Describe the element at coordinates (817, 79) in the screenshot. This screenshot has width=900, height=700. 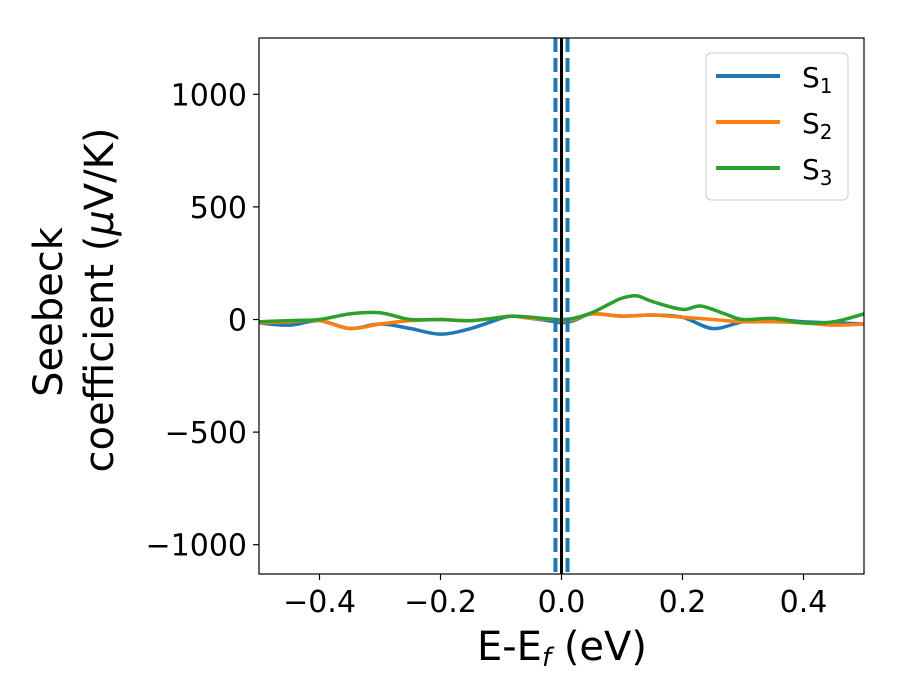
I see `legend-label-s1: S1` at that location.